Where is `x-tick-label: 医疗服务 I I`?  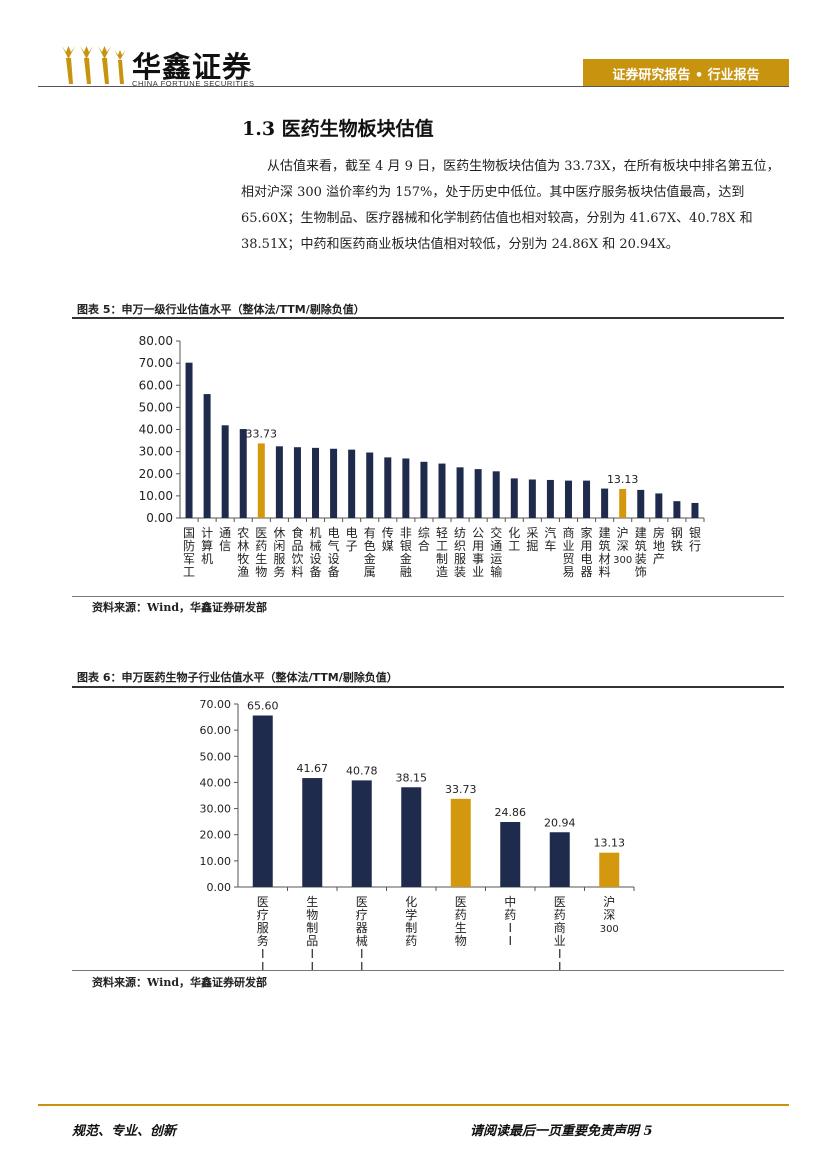 x-tick-label: 医疗服务 I I is located at coordinates (263, 932).